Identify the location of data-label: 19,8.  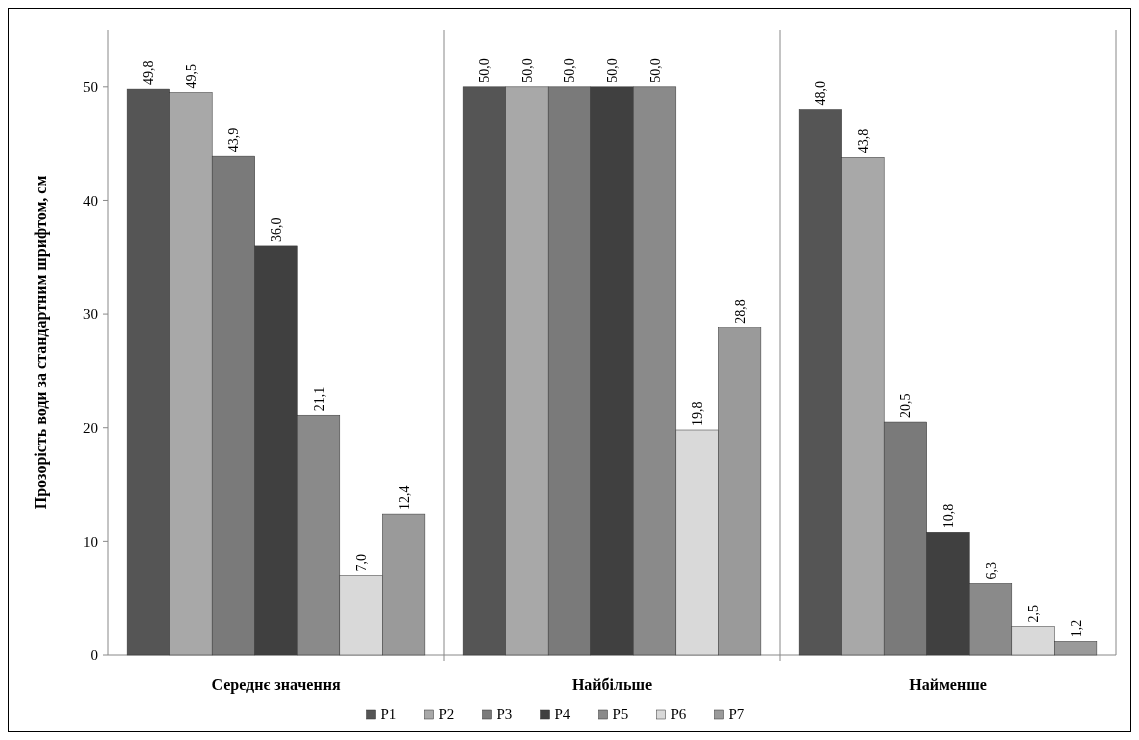
(698, 413).